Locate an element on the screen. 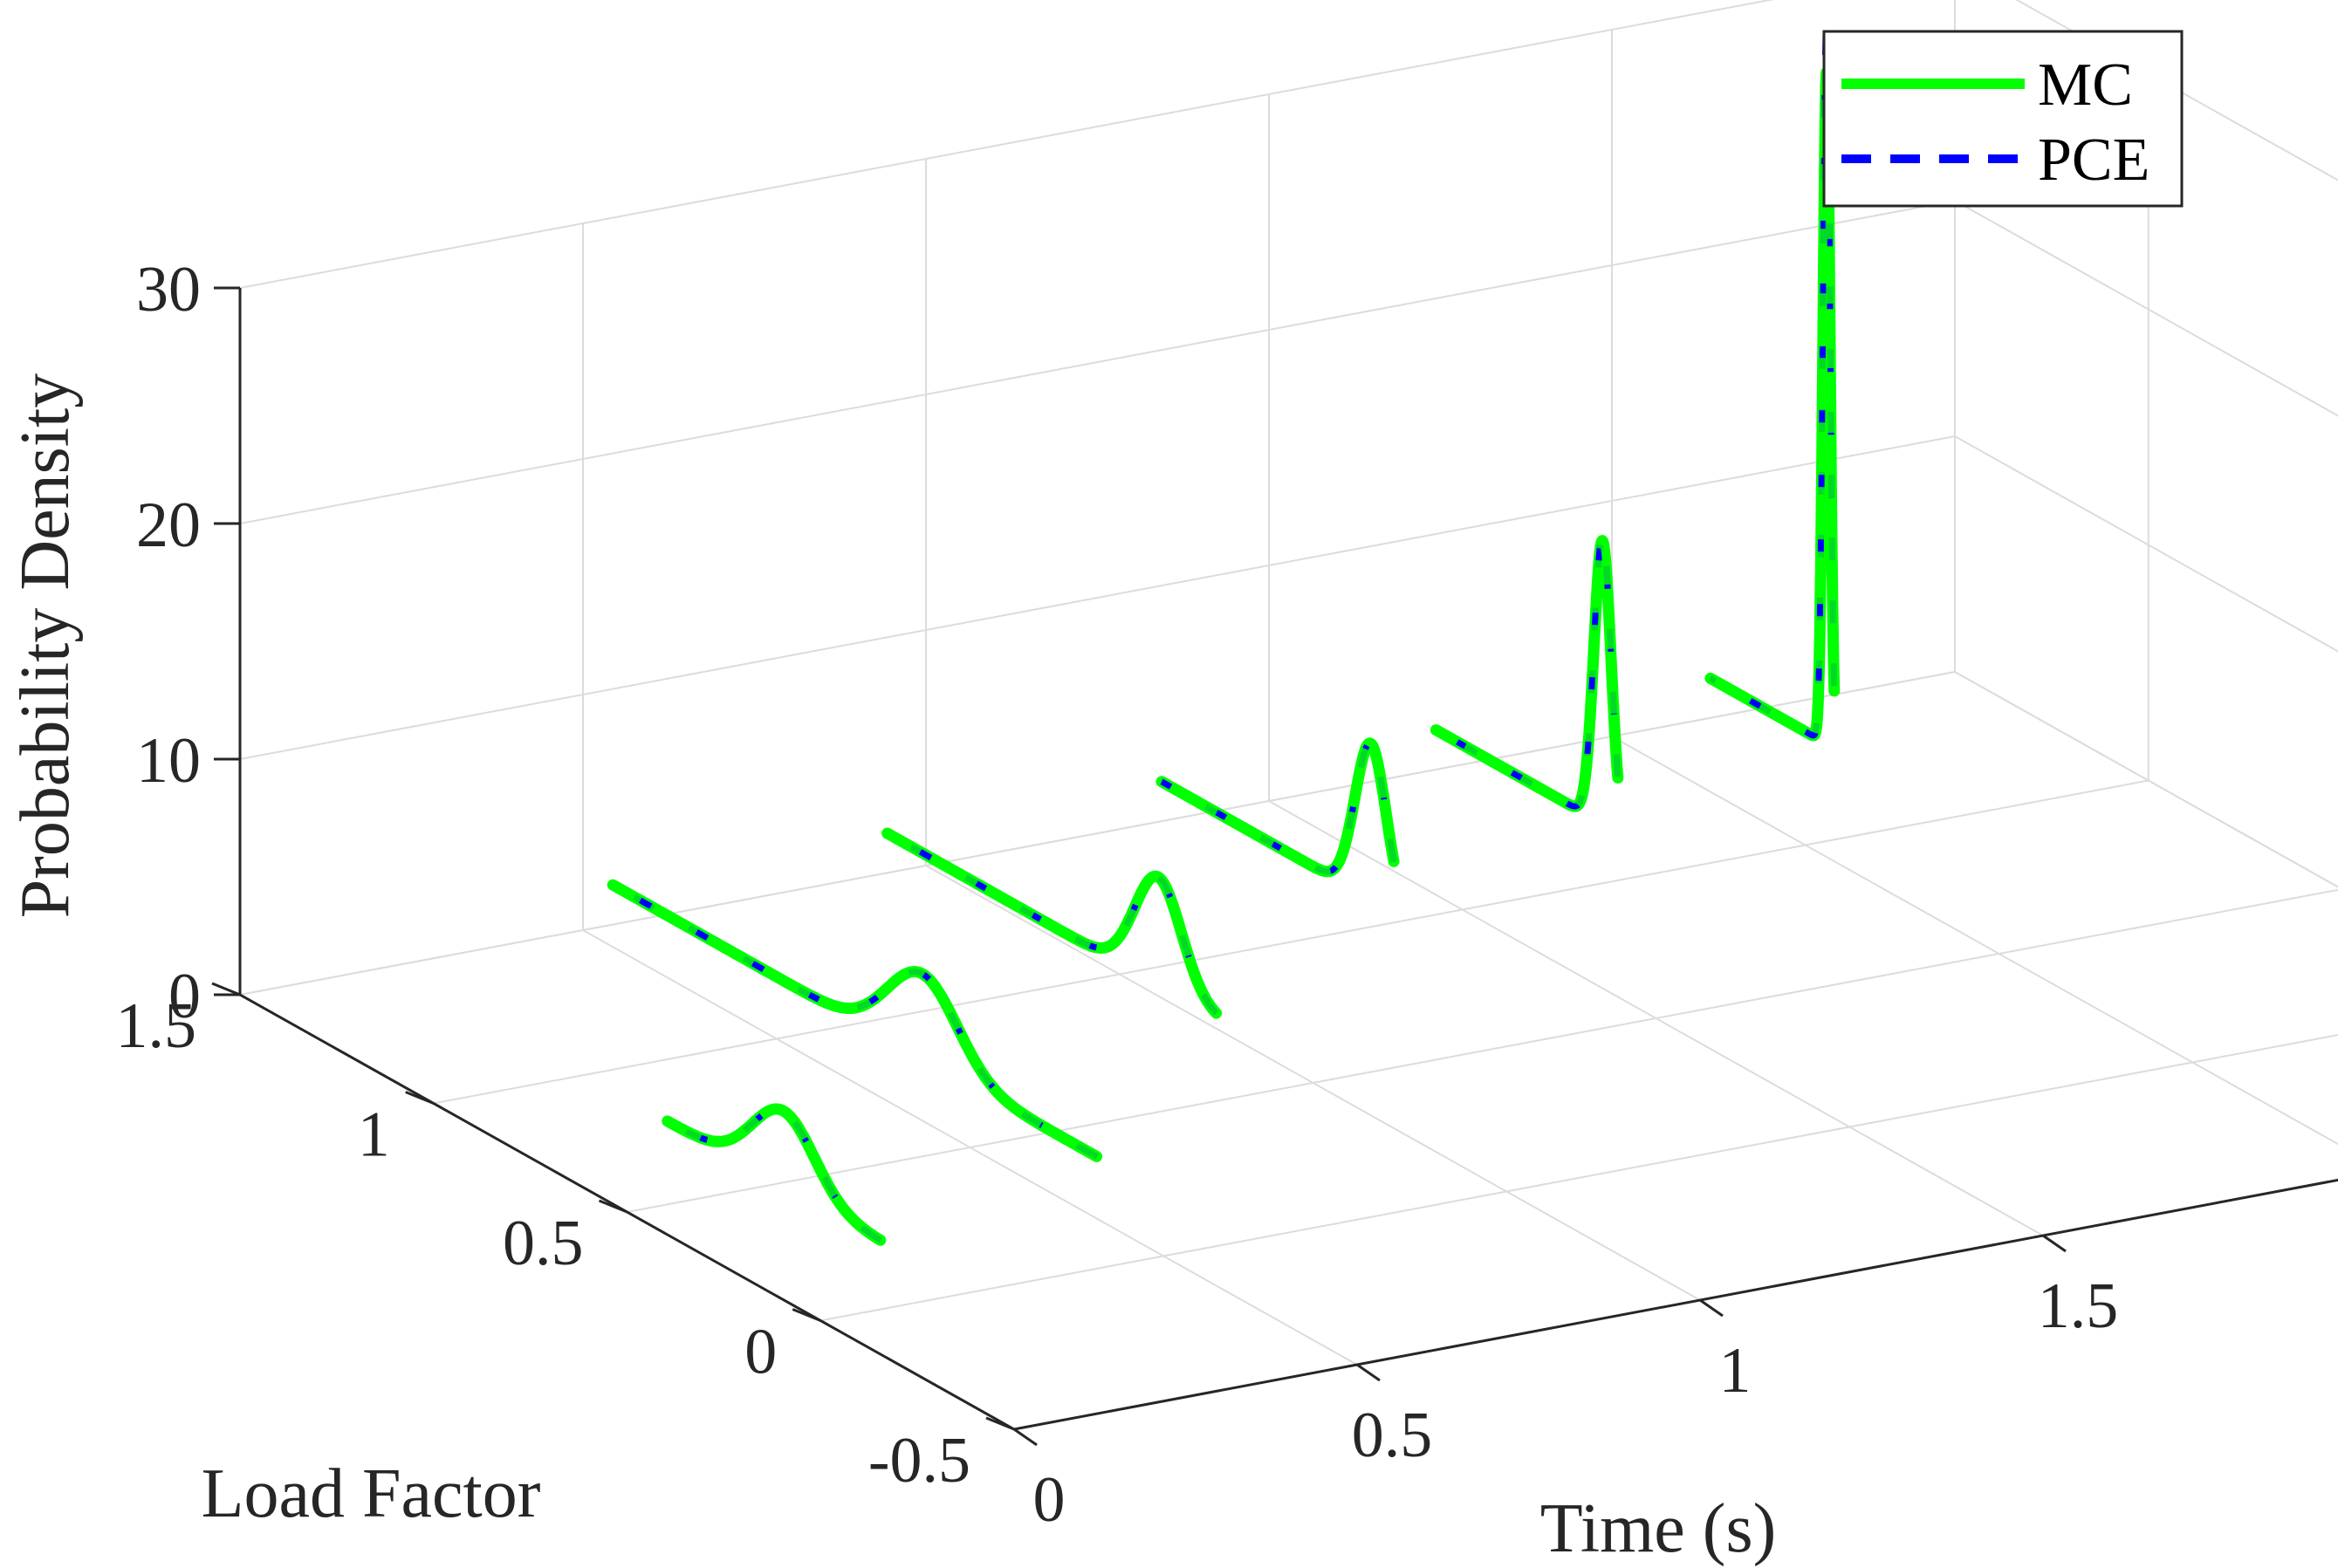 The height and width of the screenshot is (1568, 2338). z-tick-label: 10 is located at coordinates (168, 761).